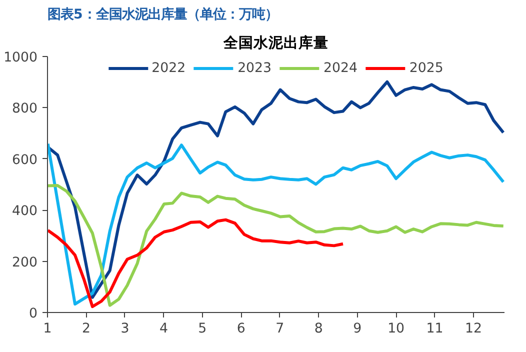  I want to click on x-tick-label: 9, so click(357, 329).